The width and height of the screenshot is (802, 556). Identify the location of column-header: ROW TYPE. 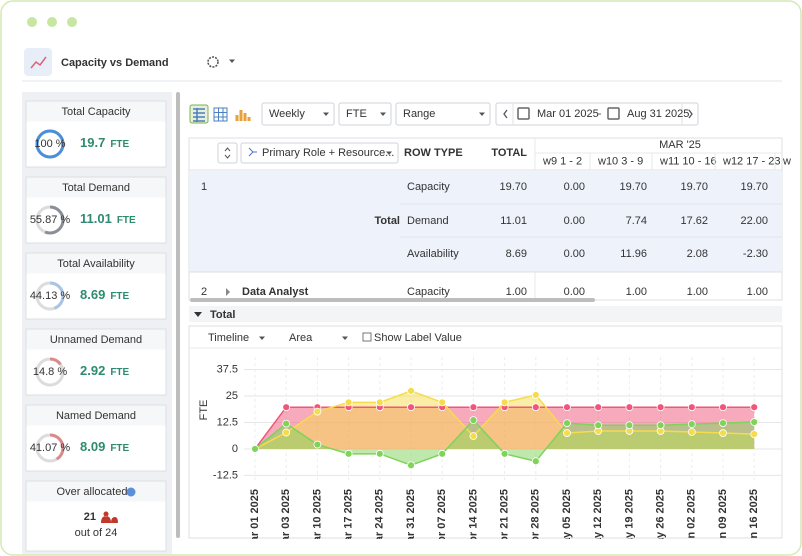
(433, 153).